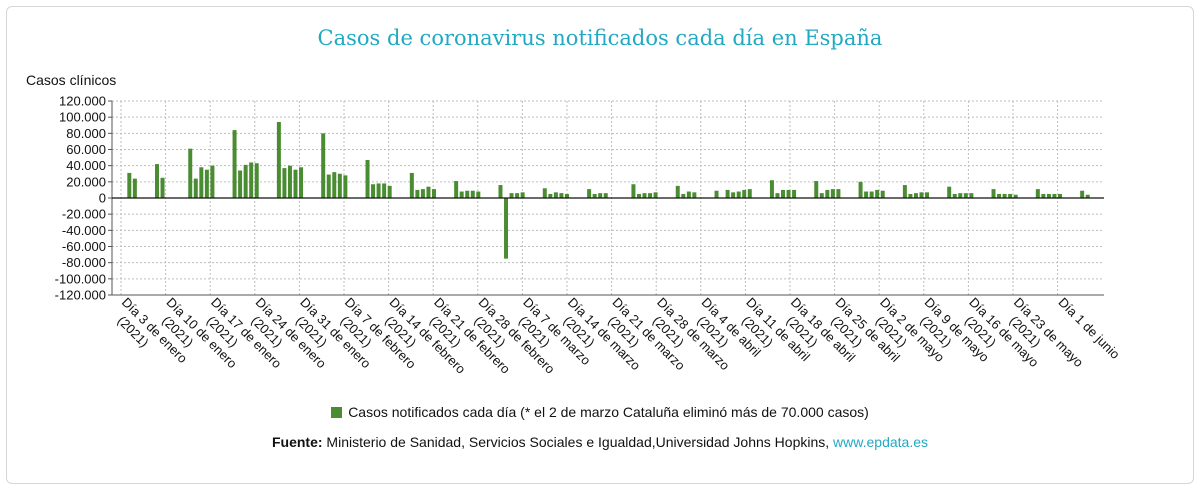 This screenshot has width=1200, height=490. Describe the element at coordinates (71, 80) in the screenshot. I see `y-axis-label: Casos clínicos` at that location.